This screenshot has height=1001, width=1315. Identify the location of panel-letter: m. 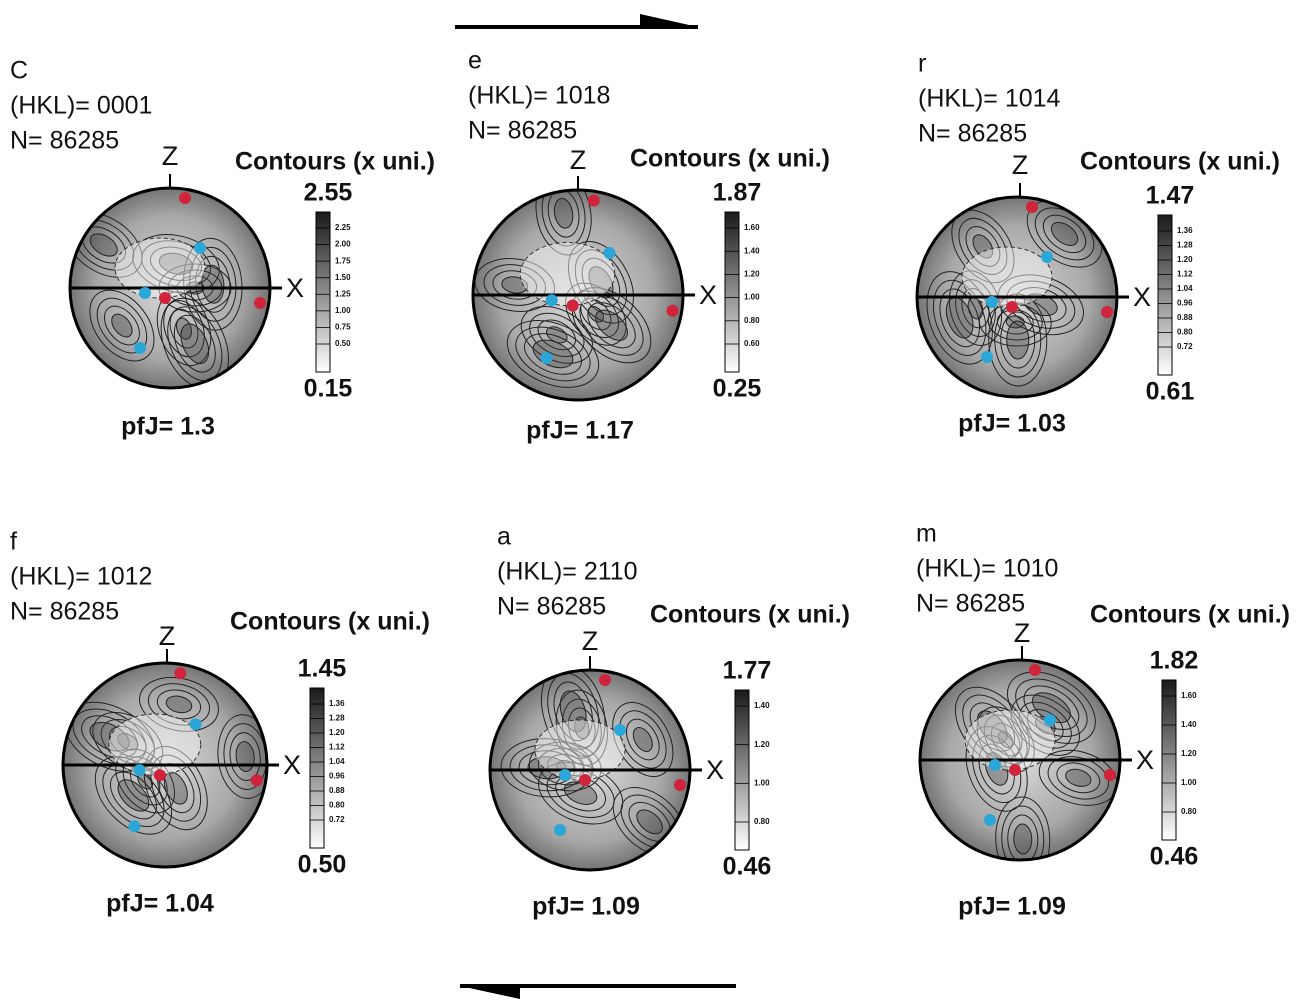
(926, 534).